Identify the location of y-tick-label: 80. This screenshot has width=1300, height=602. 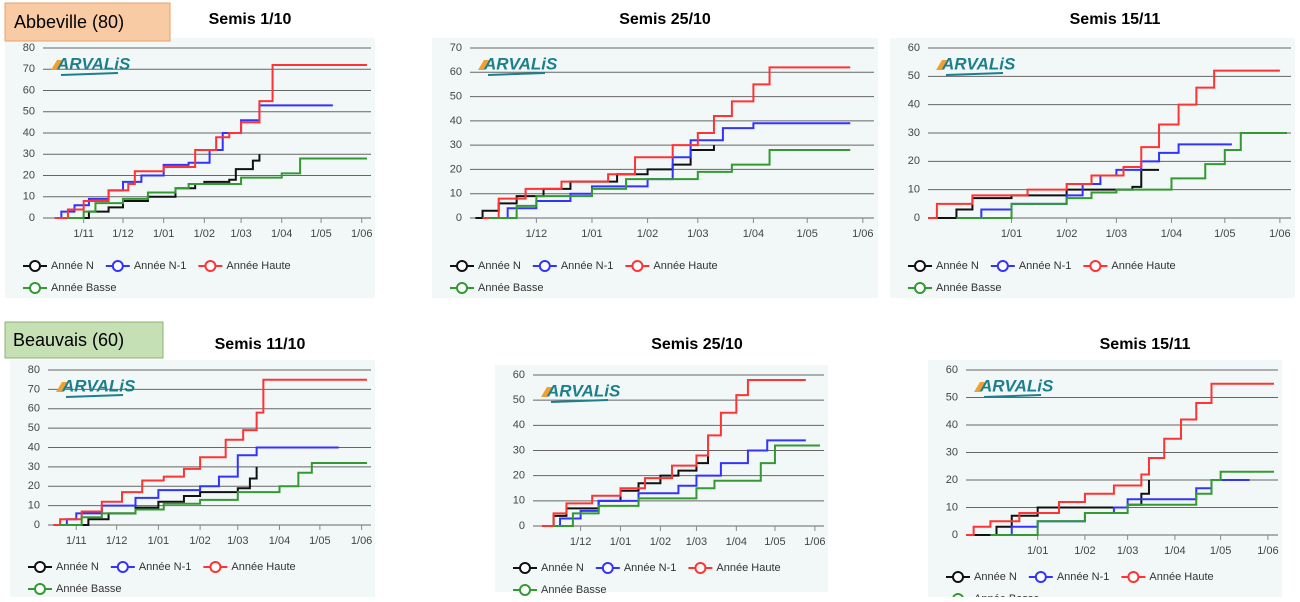
(34, 370).